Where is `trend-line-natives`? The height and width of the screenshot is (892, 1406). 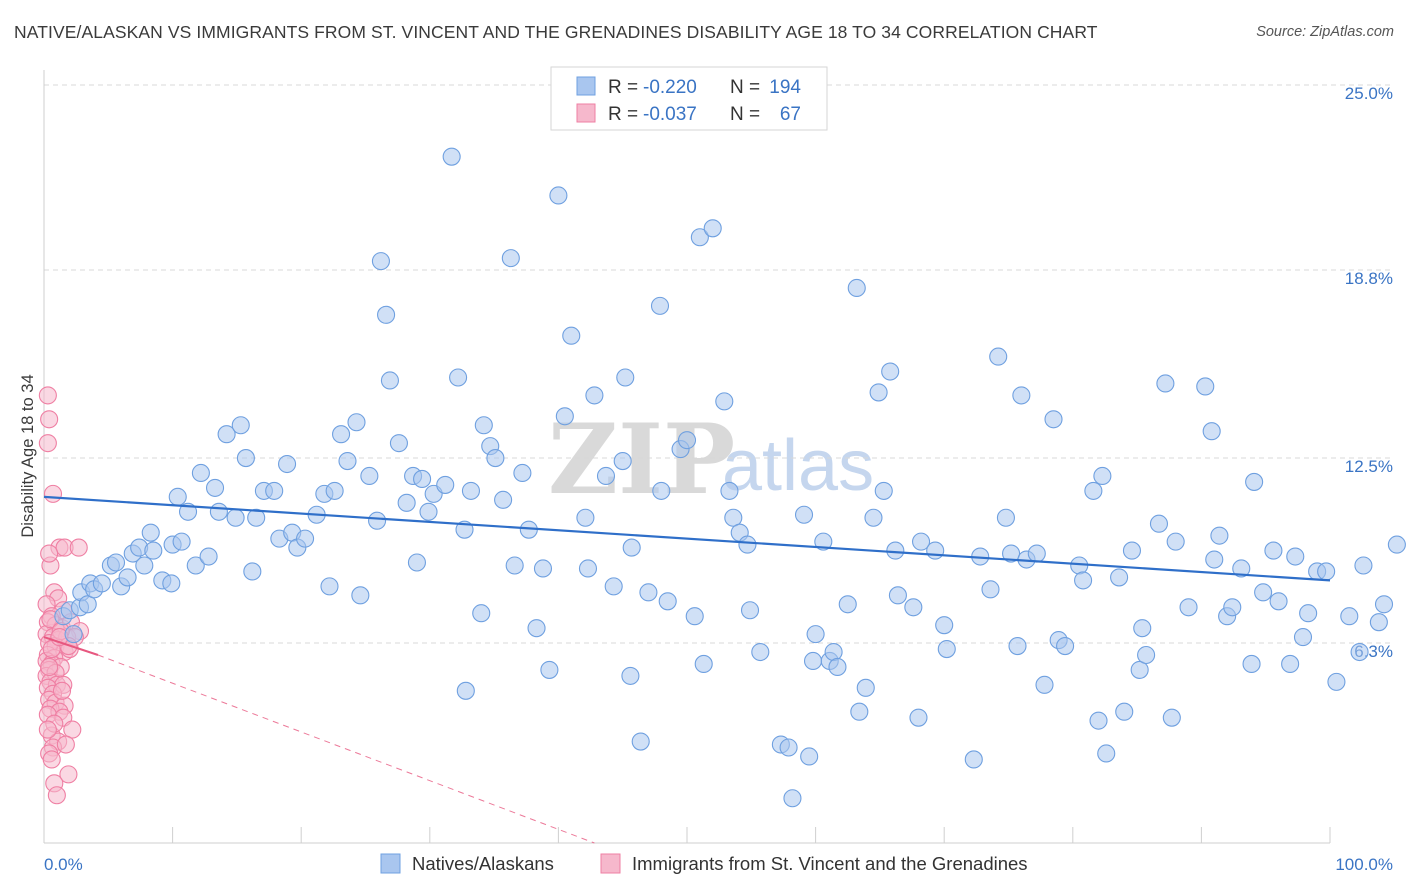
trend-line-natives is located at coordinates (687, 538).